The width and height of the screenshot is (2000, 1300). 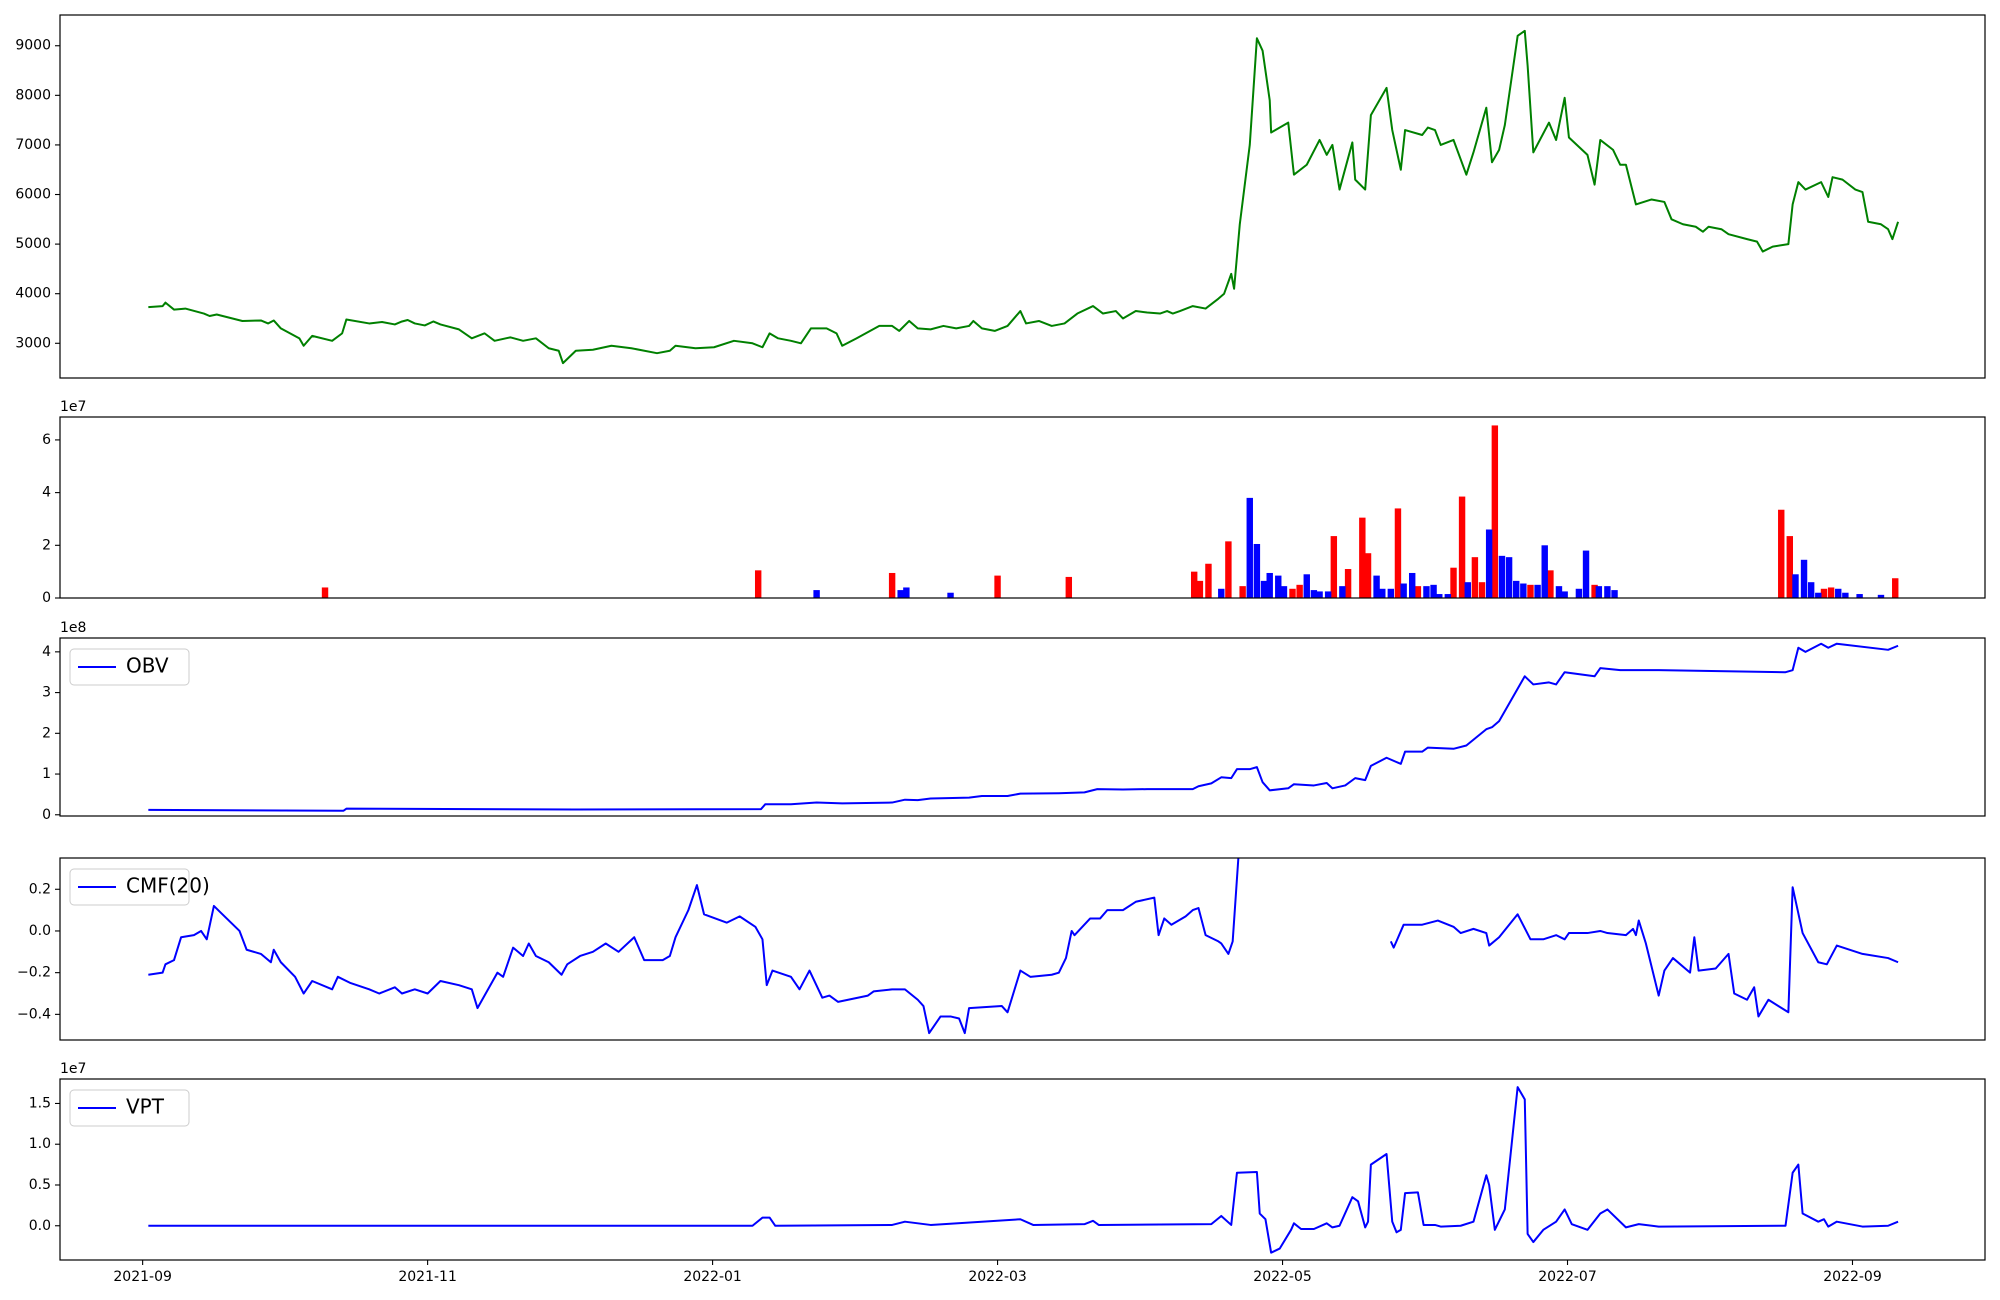 I want to click on y-tick-label: 4000, so click(x=33, y=294).